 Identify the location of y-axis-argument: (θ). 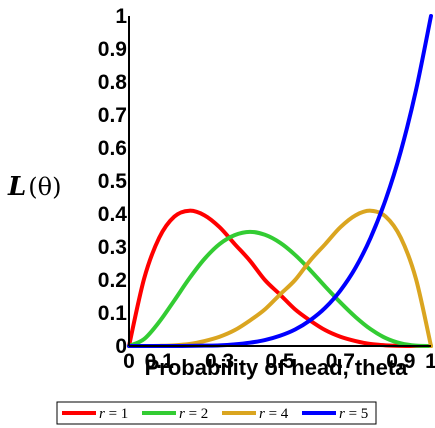
(44, 187).